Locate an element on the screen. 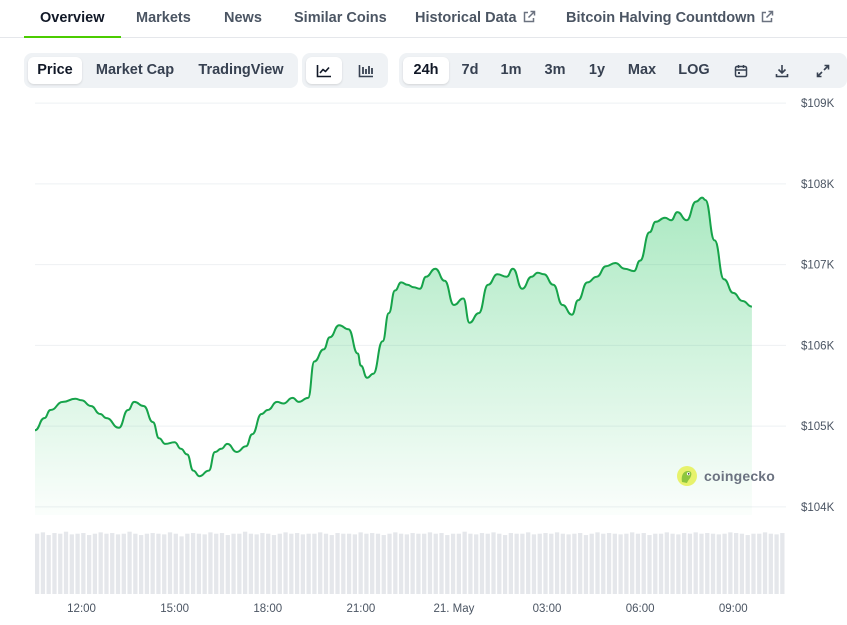 Image resolution: width=847 pixels, height=625 pixels. range-7d-button: 7d is located at coordinates (470, 70).